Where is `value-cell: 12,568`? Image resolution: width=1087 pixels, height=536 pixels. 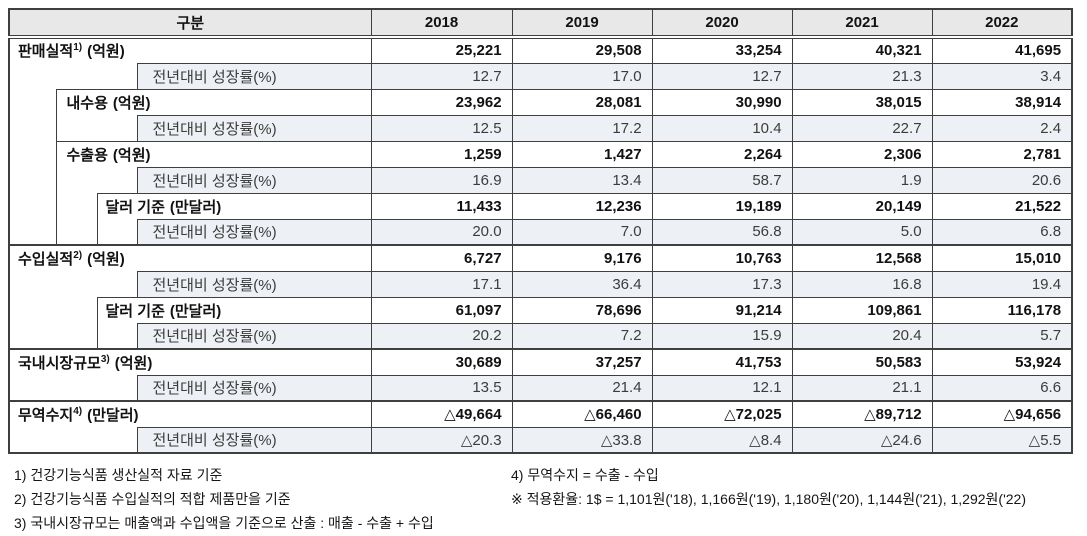 value-cell: 12,568 is located at coordinates (862, 257).